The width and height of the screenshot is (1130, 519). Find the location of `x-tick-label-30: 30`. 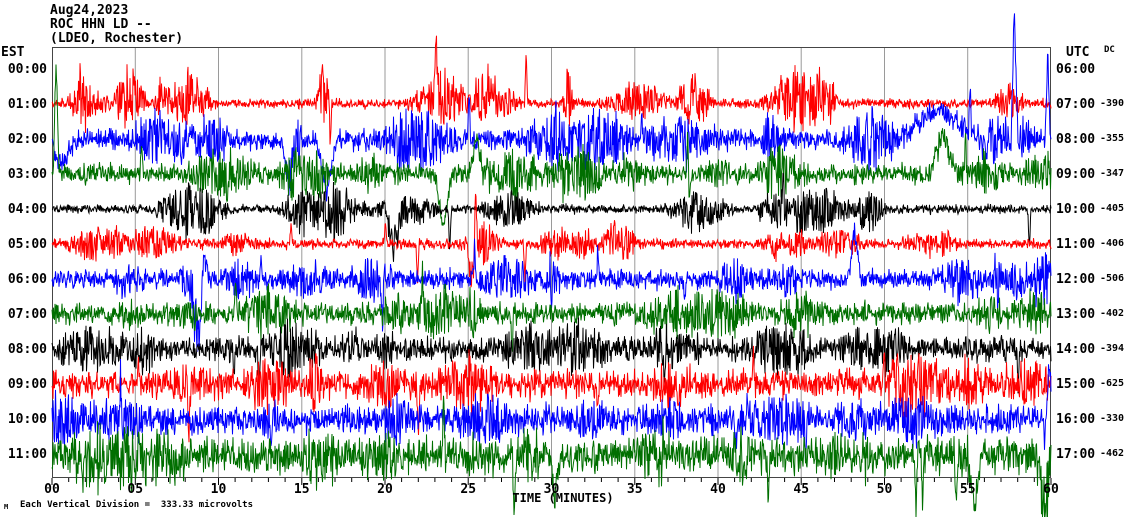

x-tick-label-30: 30 is located at coordinates (551, 489).